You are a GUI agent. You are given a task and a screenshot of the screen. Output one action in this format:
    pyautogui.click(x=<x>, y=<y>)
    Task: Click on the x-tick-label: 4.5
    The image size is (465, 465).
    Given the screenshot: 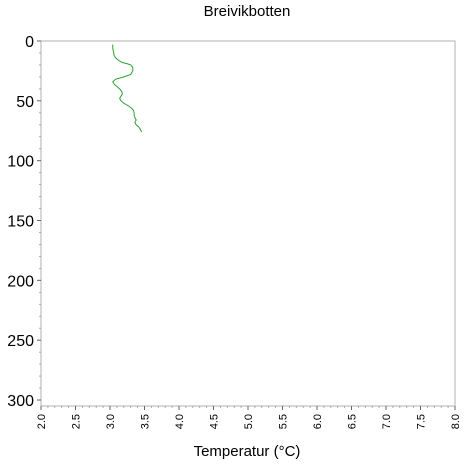 What is the action you would take?
    pyautogui.click(x=215, y=421)
    